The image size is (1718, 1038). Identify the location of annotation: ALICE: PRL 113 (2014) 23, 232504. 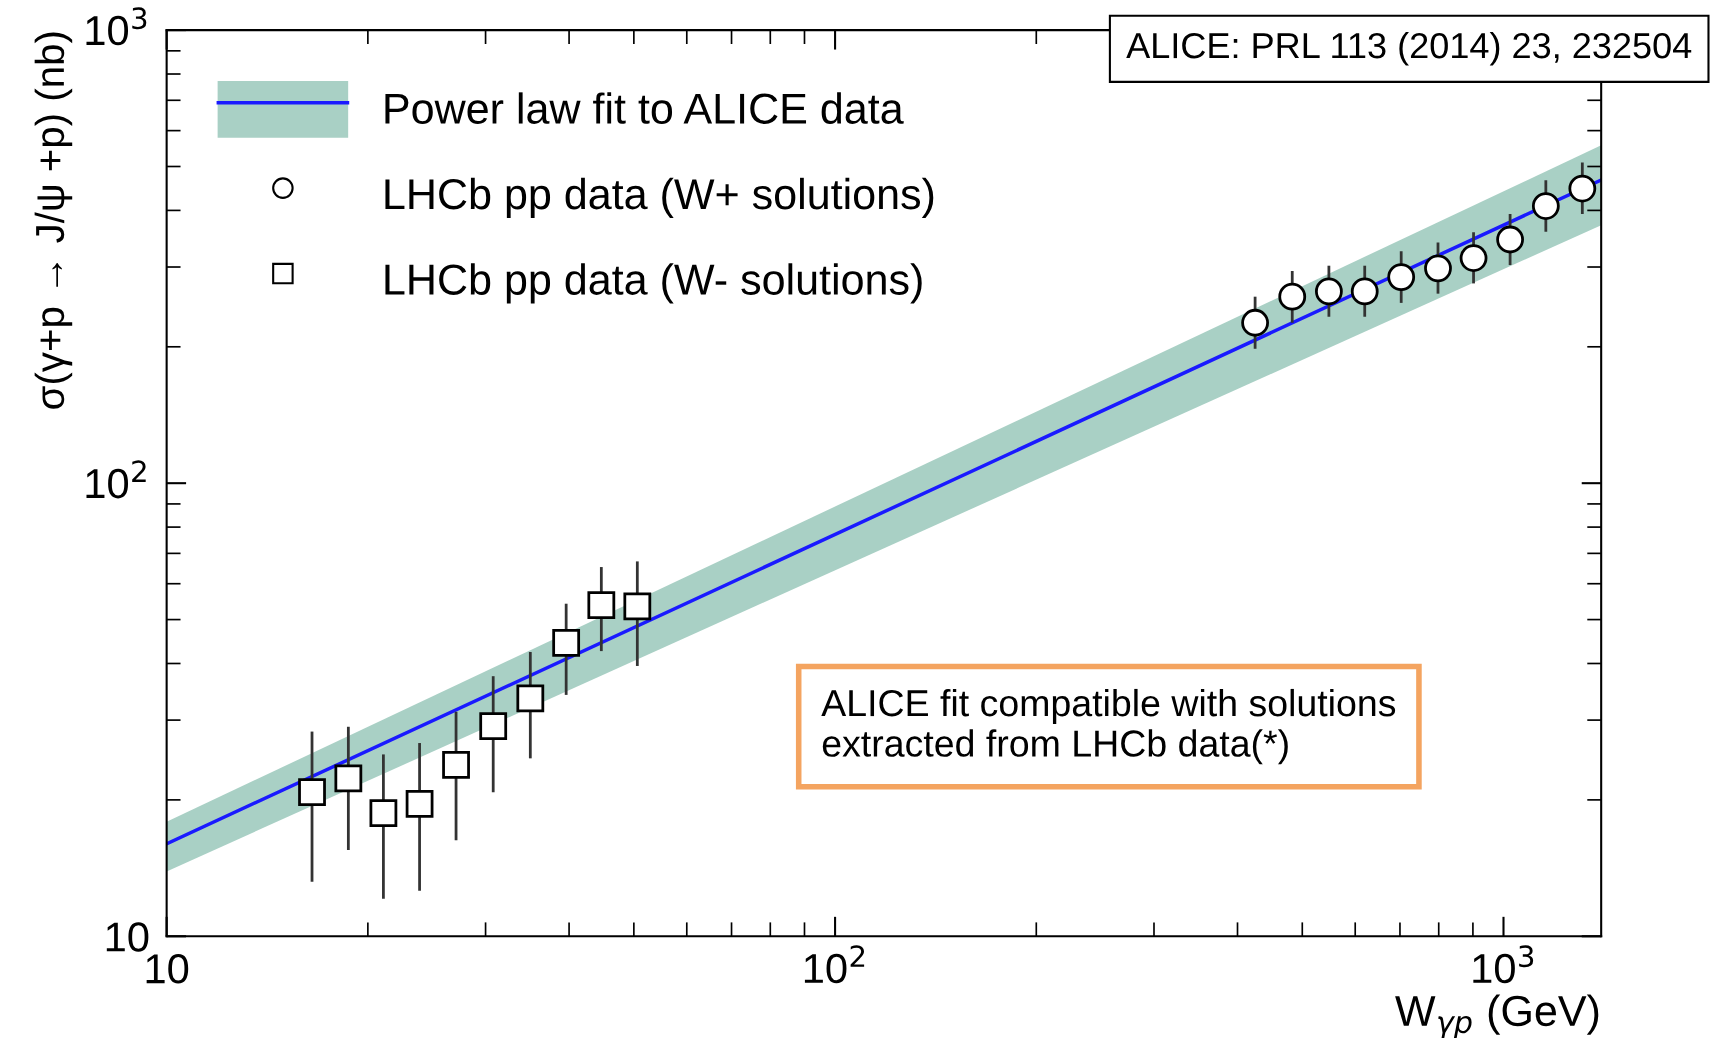
(1409, 48).